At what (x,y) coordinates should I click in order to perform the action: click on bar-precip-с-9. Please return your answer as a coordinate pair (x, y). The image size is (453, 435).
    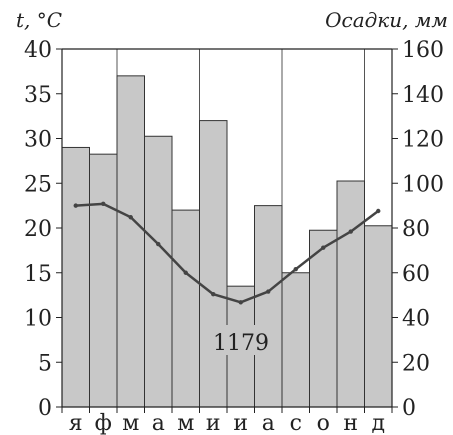
    Looking at the image, I should click on (295, 340).